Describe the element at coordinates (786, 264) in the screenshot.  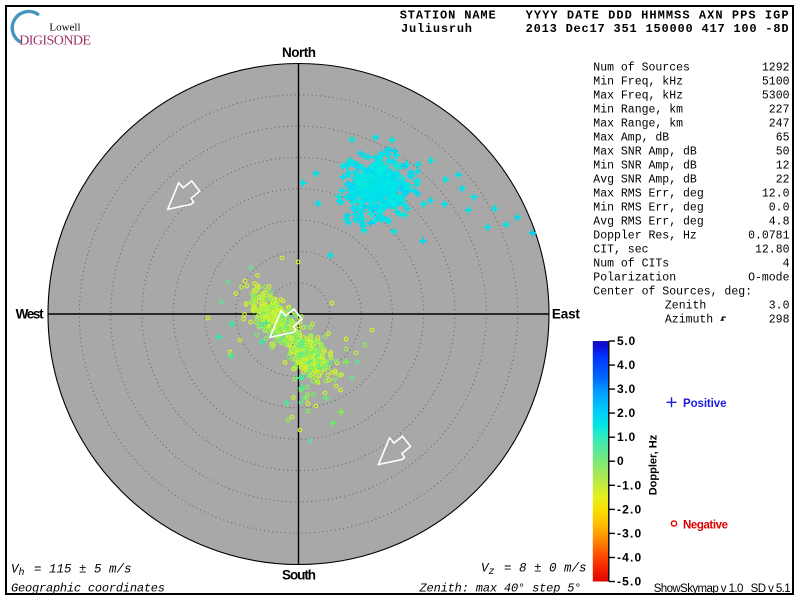
I see `svg-text: 4` at that location.